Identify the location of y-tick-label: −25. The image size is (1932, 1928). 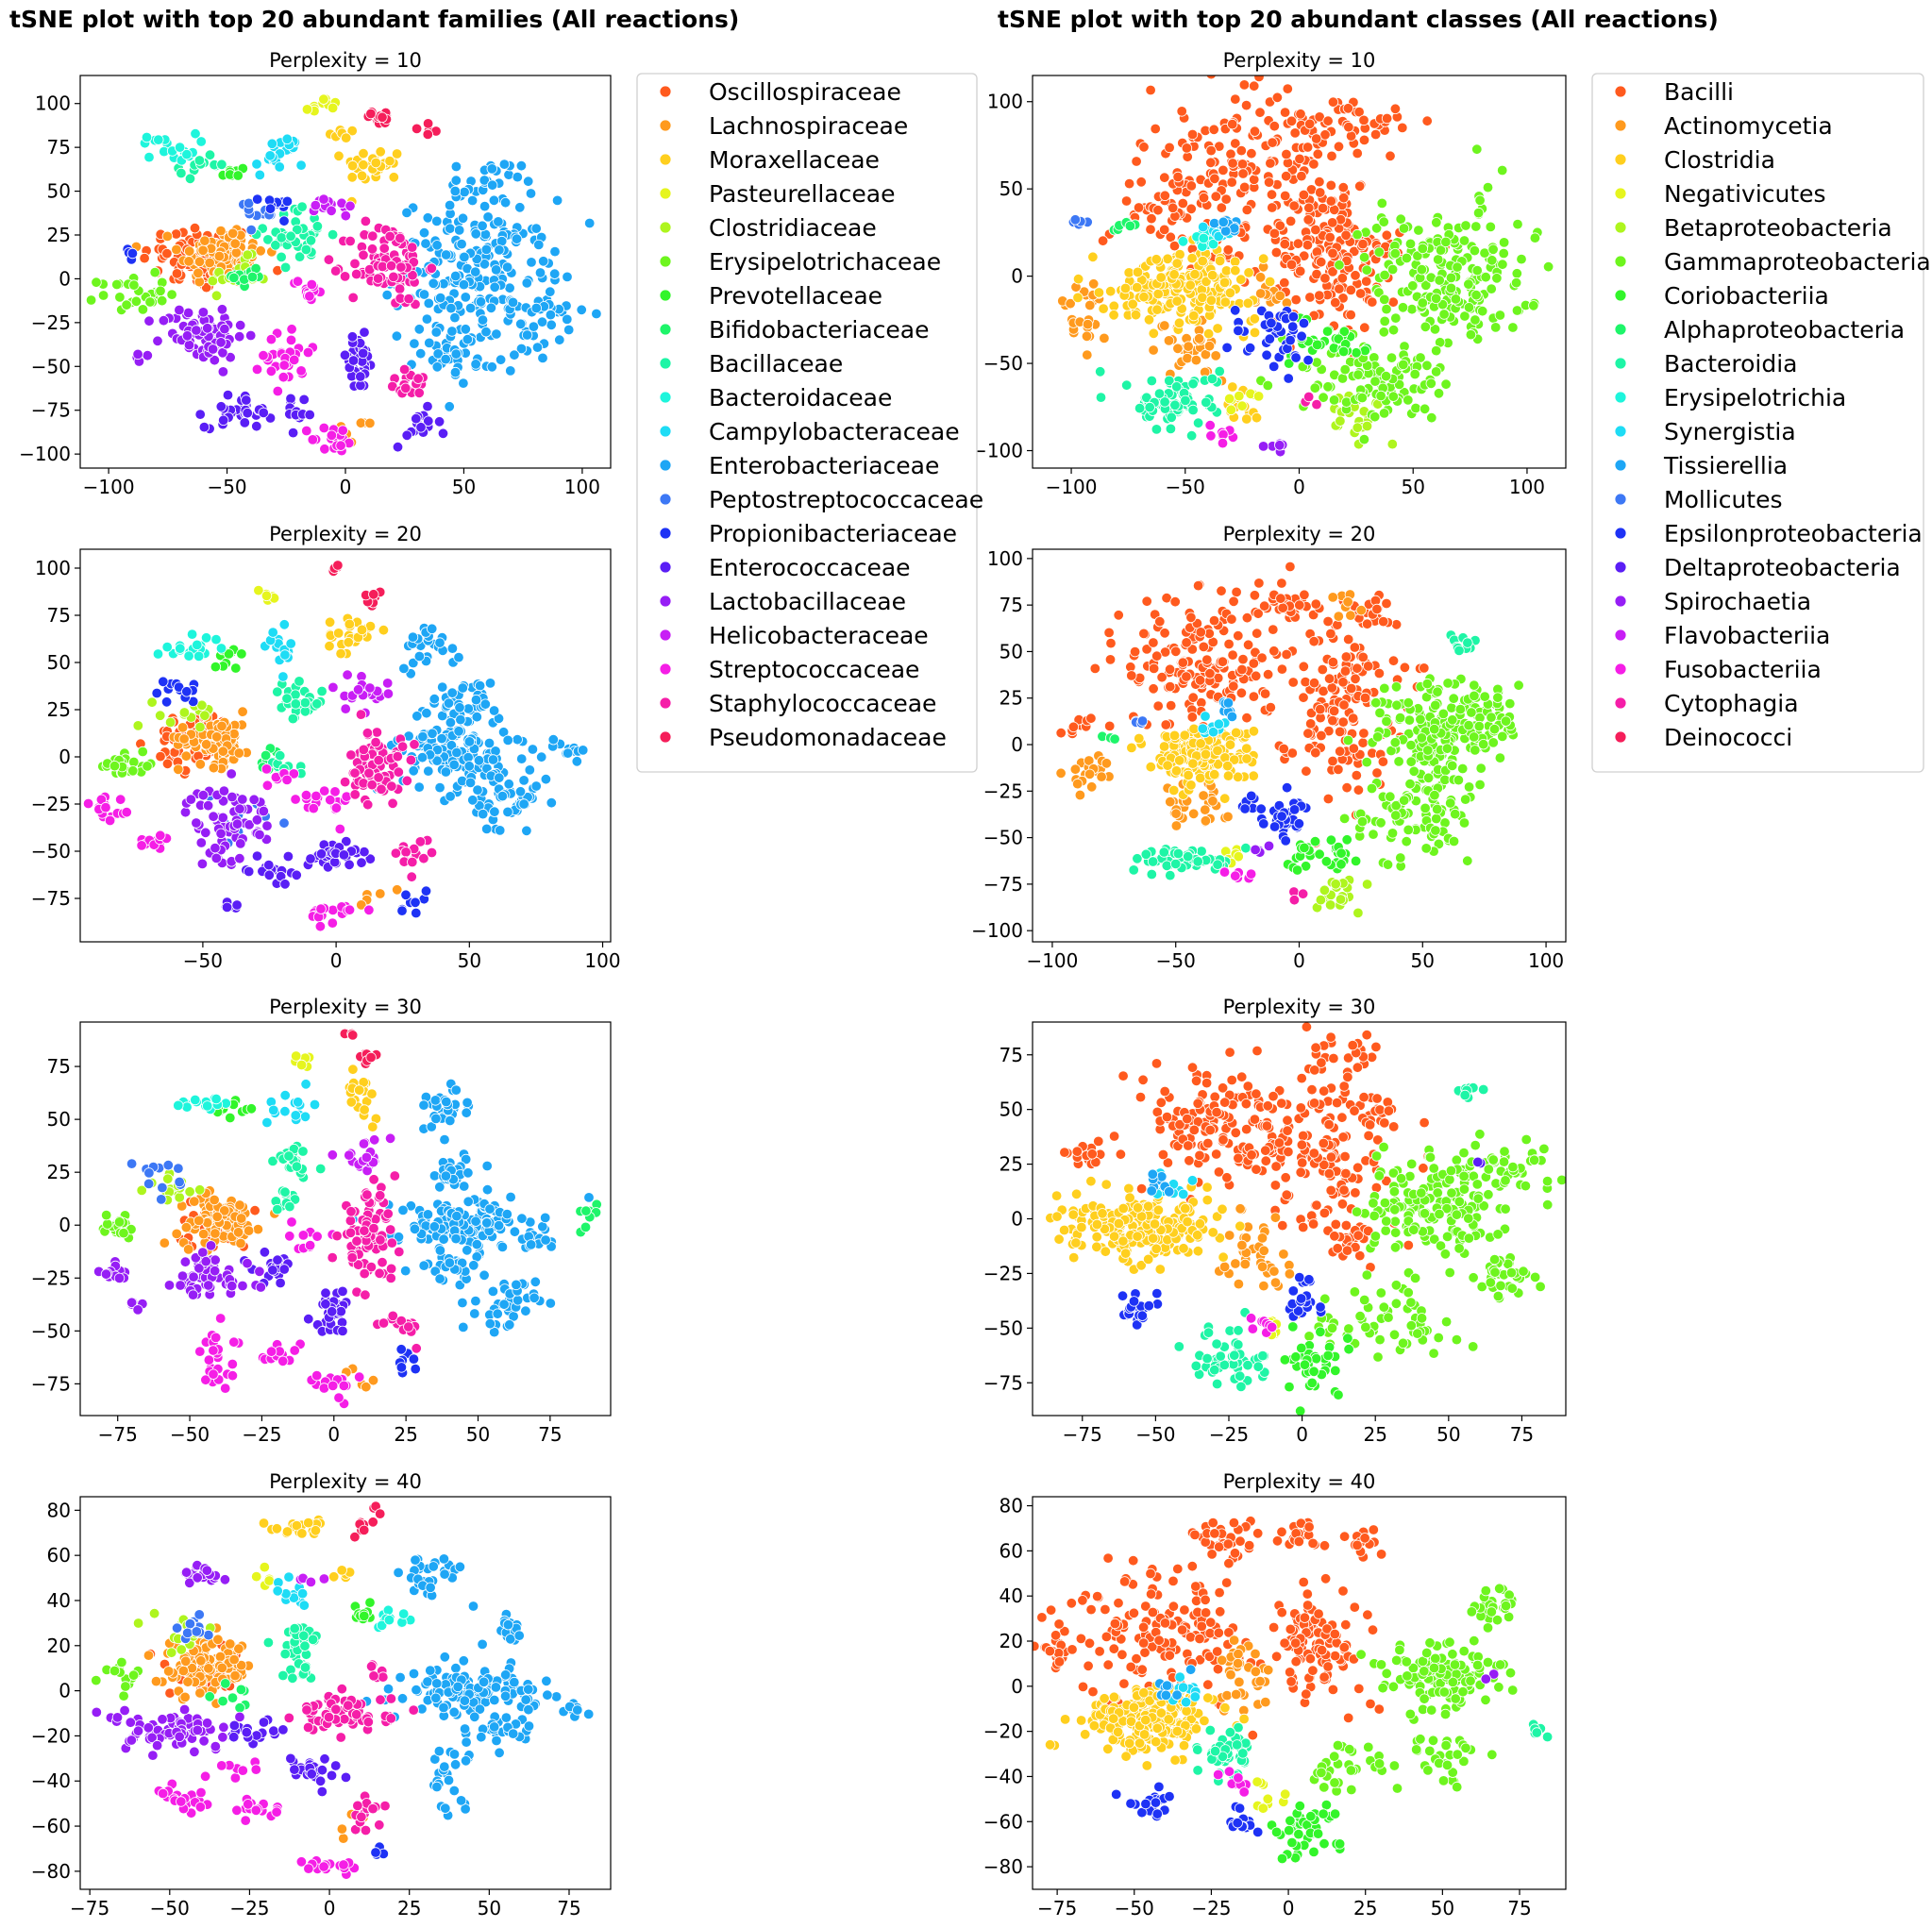
(51, 804).